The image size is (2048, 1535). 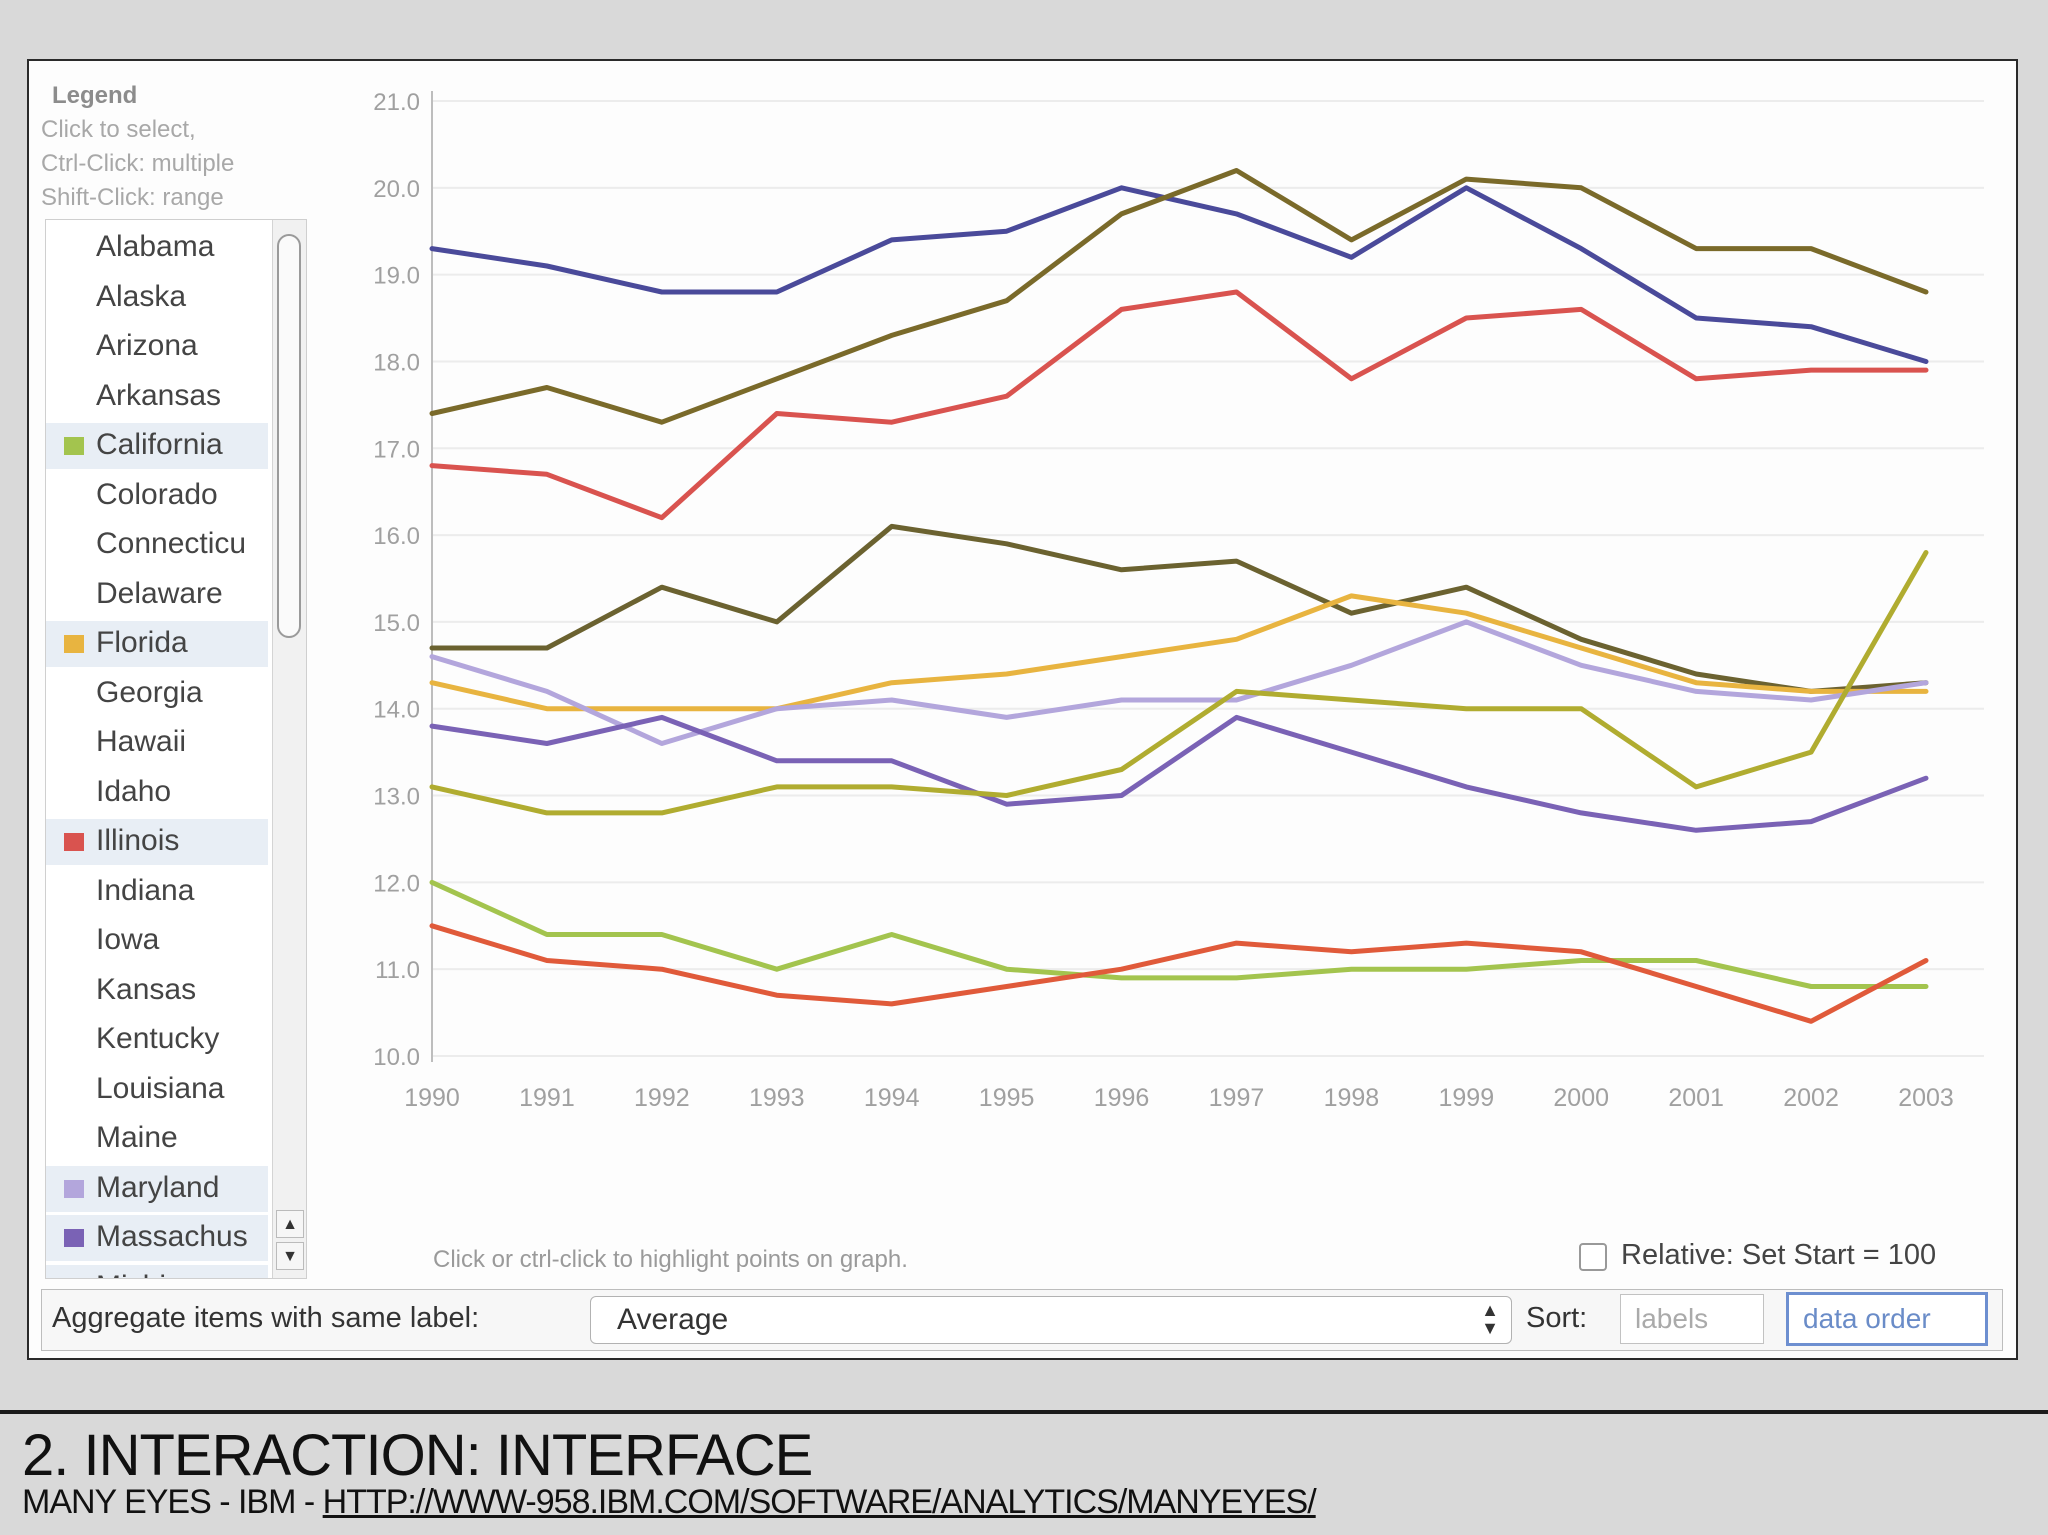 I want to click on legend-item: Arkansas, so click(x=157, y=397).